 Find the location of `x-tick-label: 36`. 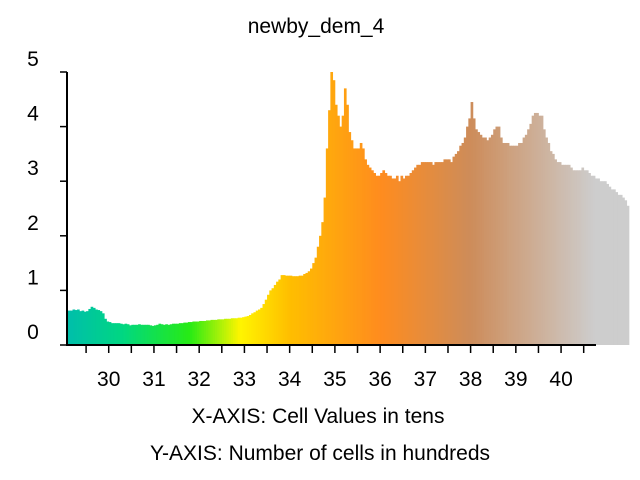

x-tick-label: 36 is located at coordinates (379, 379).